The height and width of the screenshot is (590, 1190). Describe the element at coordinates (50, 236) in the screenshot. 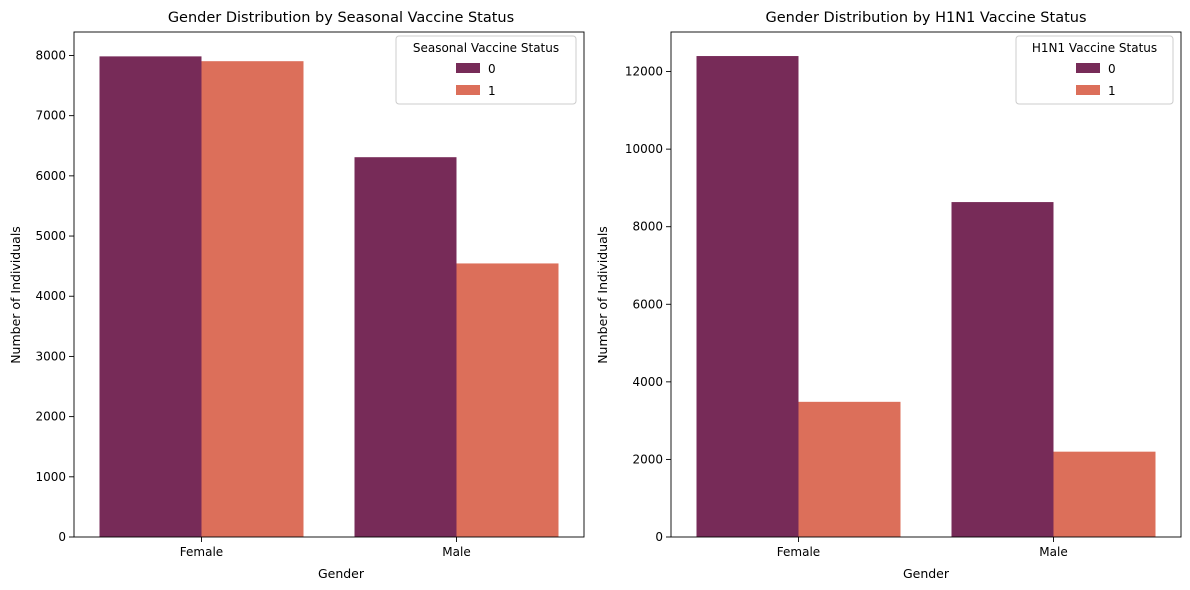

I see `y-tick-label: 5000` at that location.